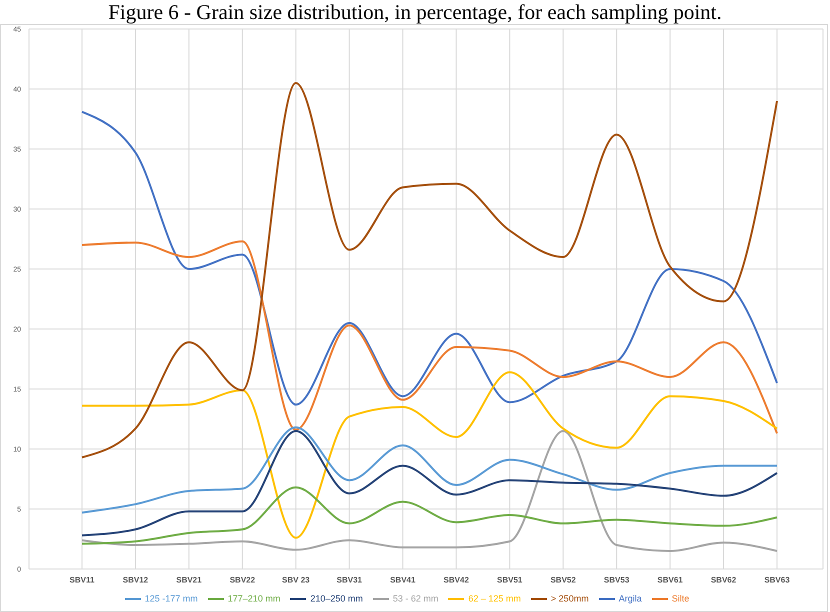 The width and height of the screenshot is (830, 612). Describe the element at coordinates (510, 580) in the screenshot. I see `x-tick-label: SBV51` at that location.